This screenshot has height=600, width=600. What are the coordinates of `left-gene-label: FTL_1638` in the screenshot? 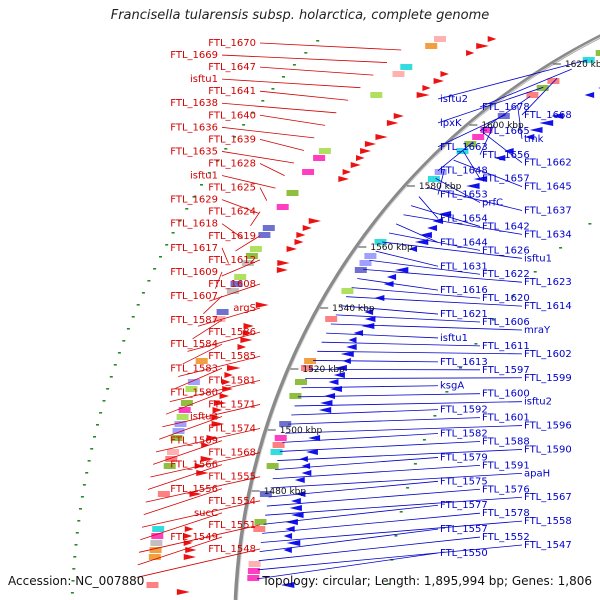 It's located at (194, 103).